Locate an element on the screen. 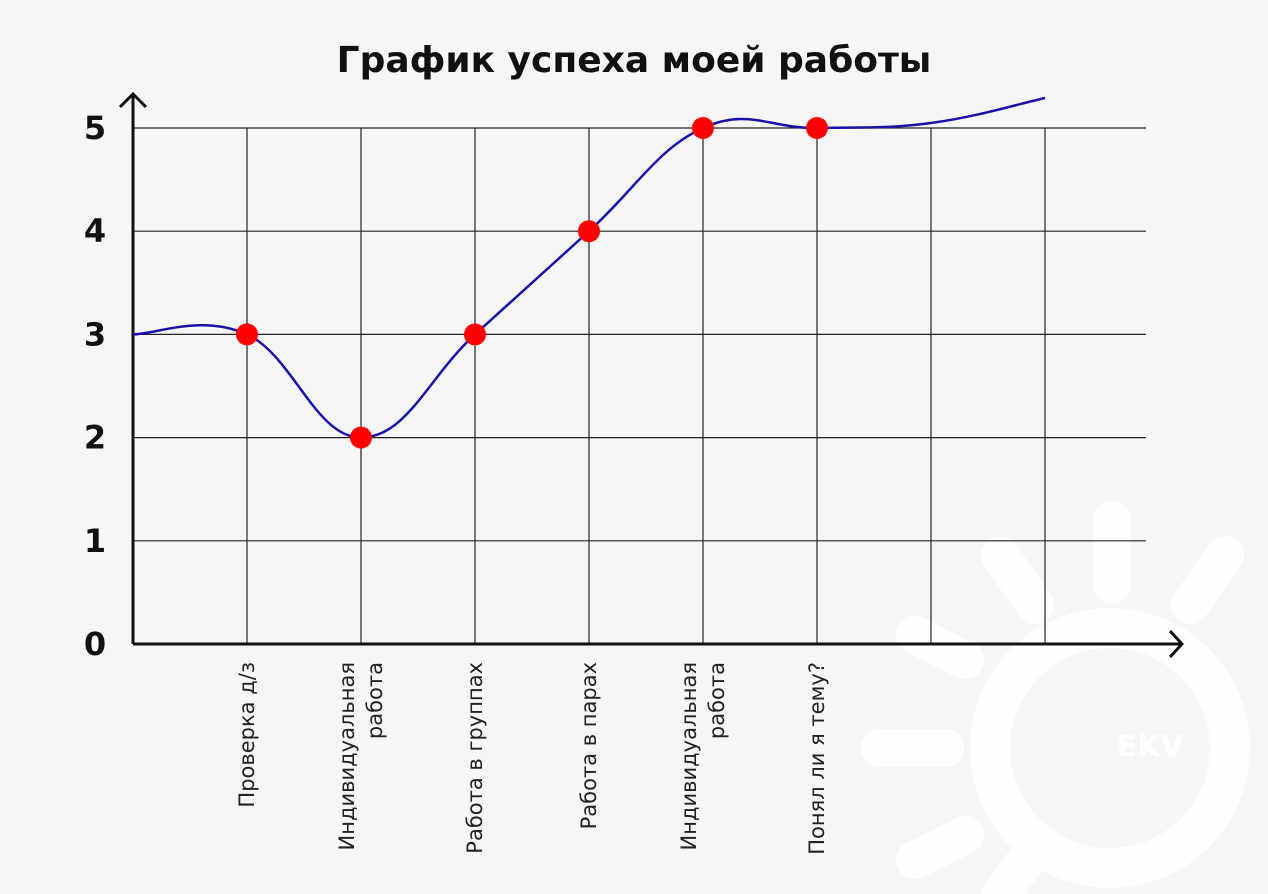 The width and height of the screenshot is (1268, 894). x-tick-label: Работа в парах is located at coordinates (589, 745).